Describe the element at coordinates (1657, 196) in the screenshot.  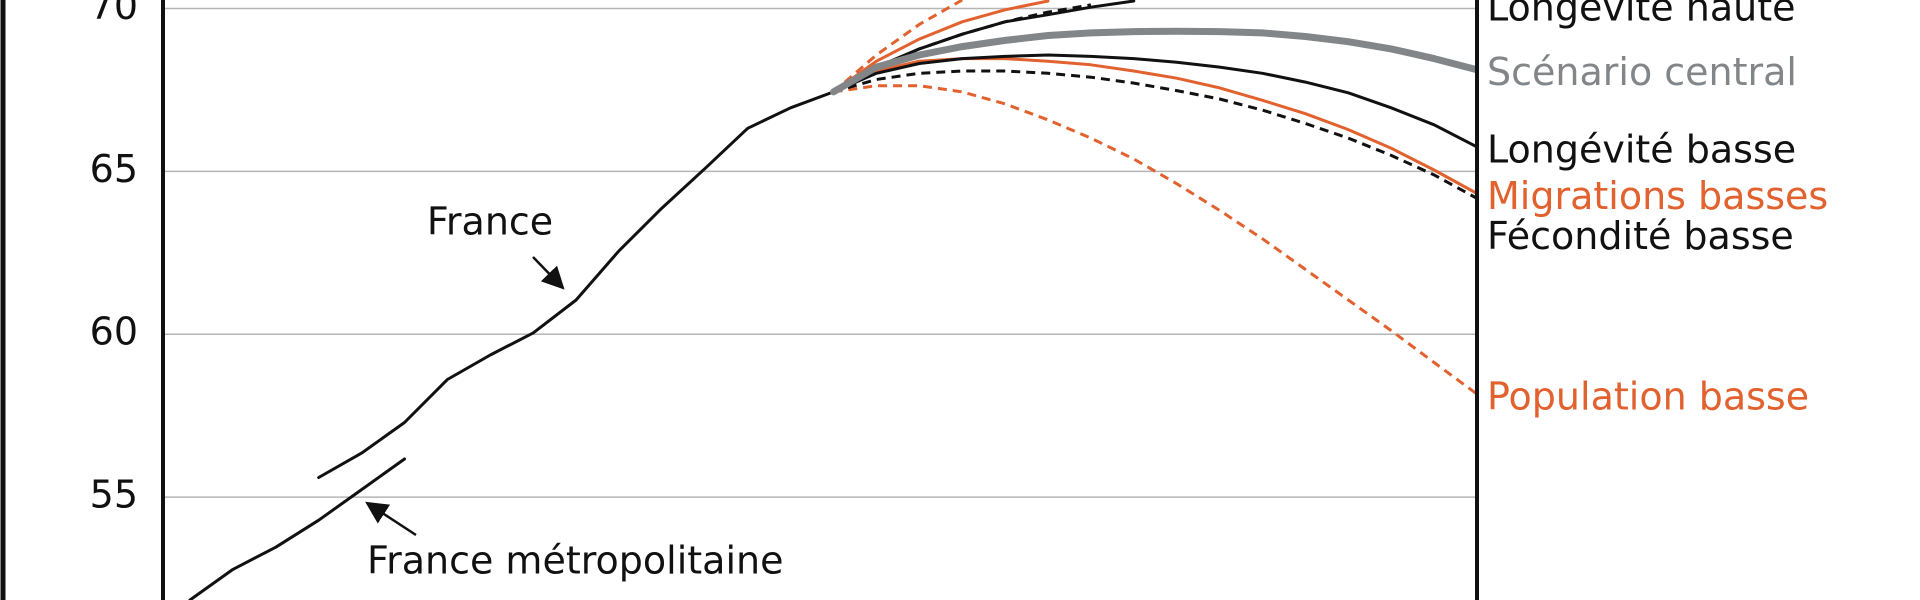
I see `series-label: Migrations basses` at that location.